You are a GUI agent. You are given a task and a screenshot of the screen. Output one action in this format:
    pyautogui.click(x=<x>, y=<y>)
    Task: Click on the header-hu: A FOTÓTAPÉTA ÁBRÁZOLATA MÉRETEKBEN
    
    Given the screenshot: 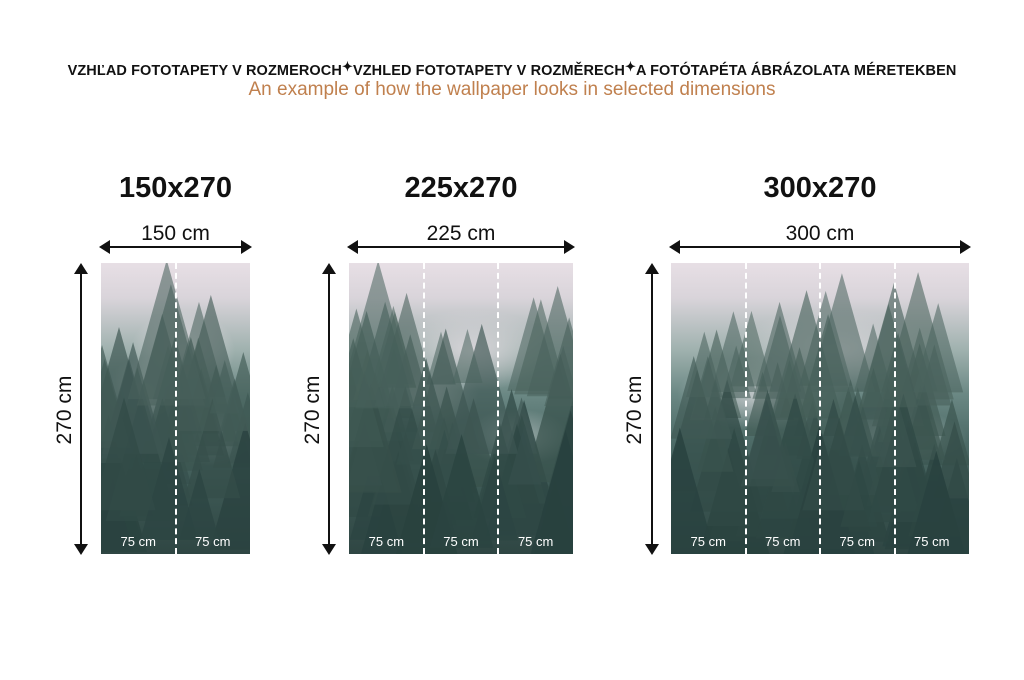 What is the action you would take?
    pyautogui.click(x=796, y=71)
    